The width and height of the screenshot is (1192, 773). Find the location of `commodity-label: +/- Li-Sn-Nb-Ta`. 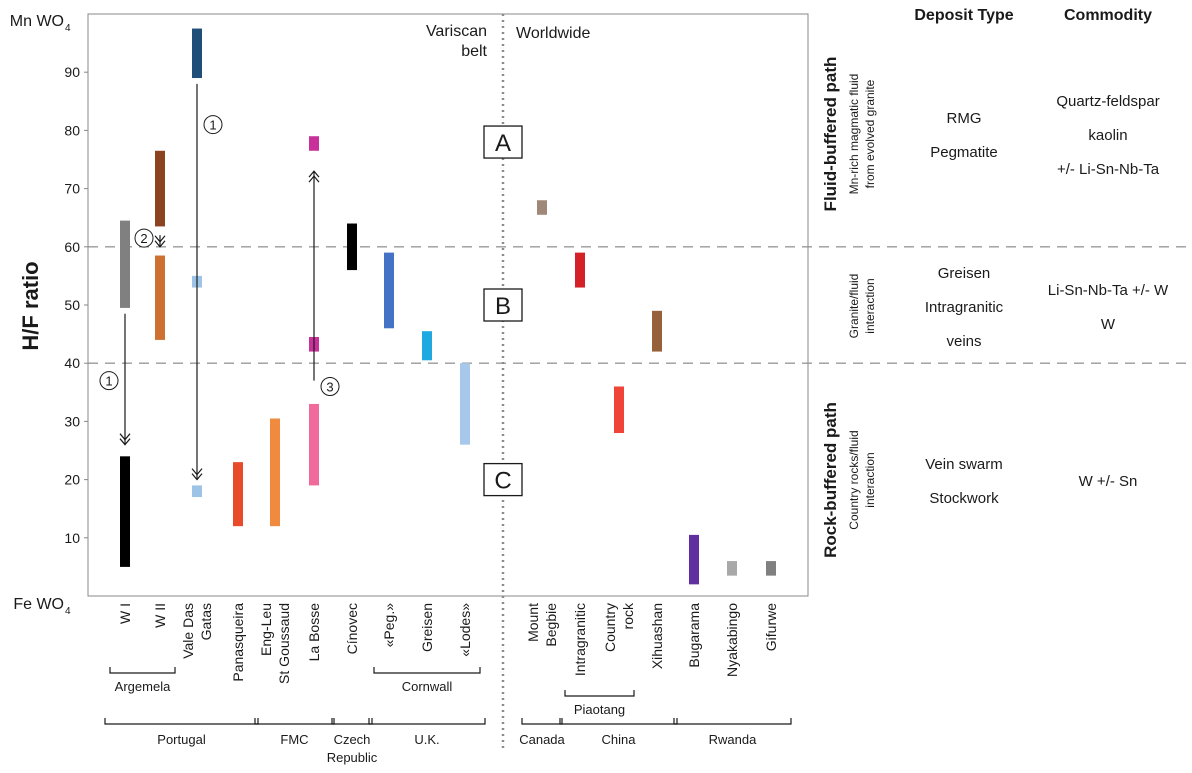

commodity-label: +/- Li-Sn-Nb-Ta is located at coordinates (1108, 169).